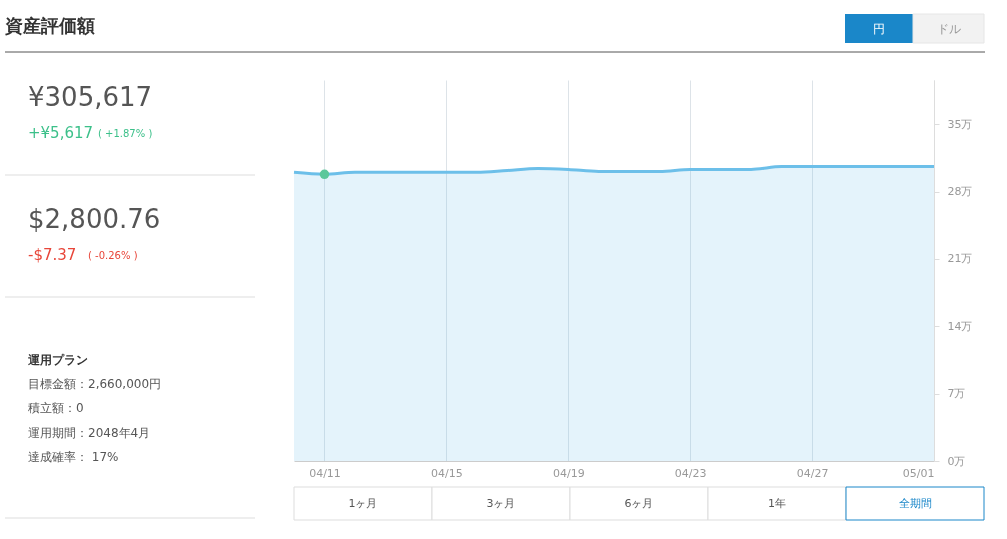  Describe the element at coordinates (95, 384) in the screenshot. I see `text: 目標金額：2,660,000円` at that location.